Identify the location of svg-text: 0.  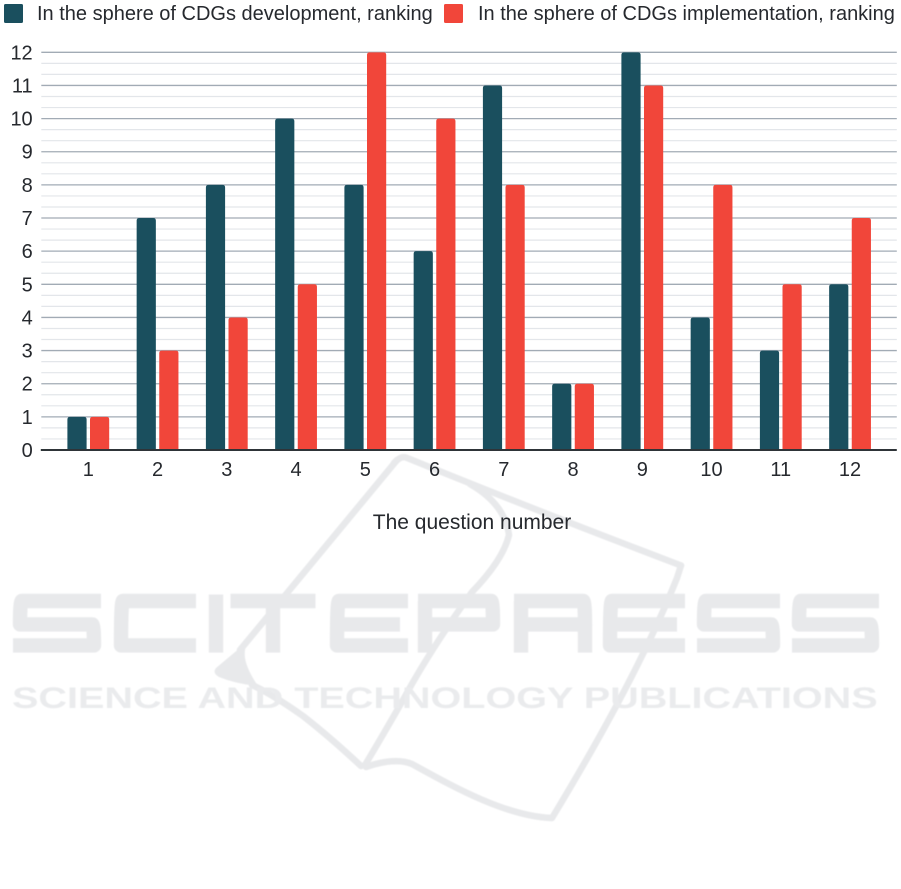
(27, 451).